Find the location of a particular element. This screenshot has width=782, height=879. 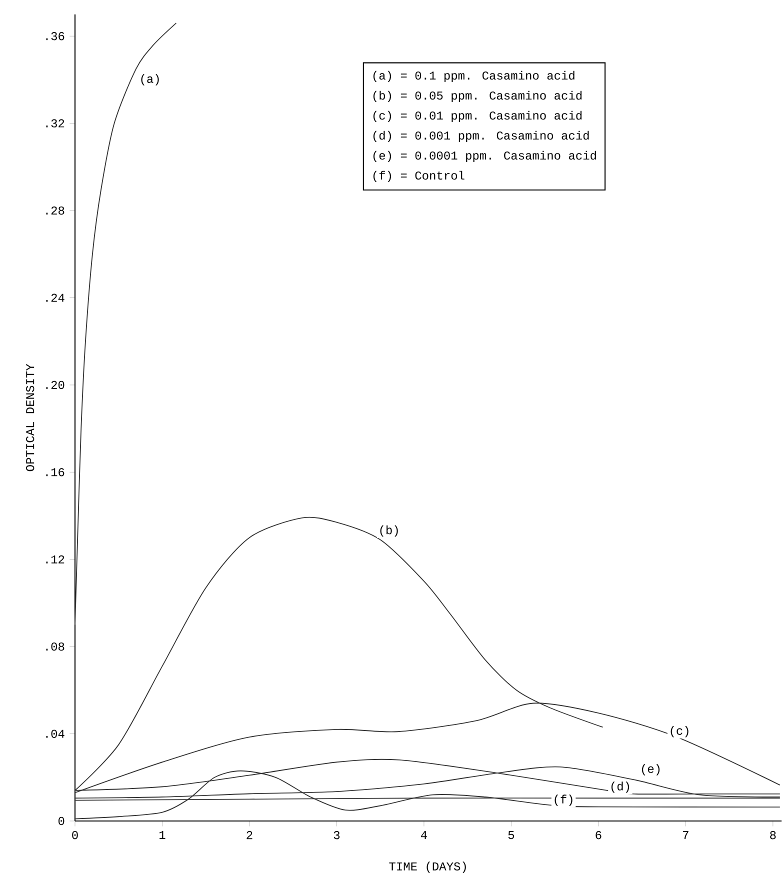

x-tick-label: 2 is located at coordinates (249, 835).